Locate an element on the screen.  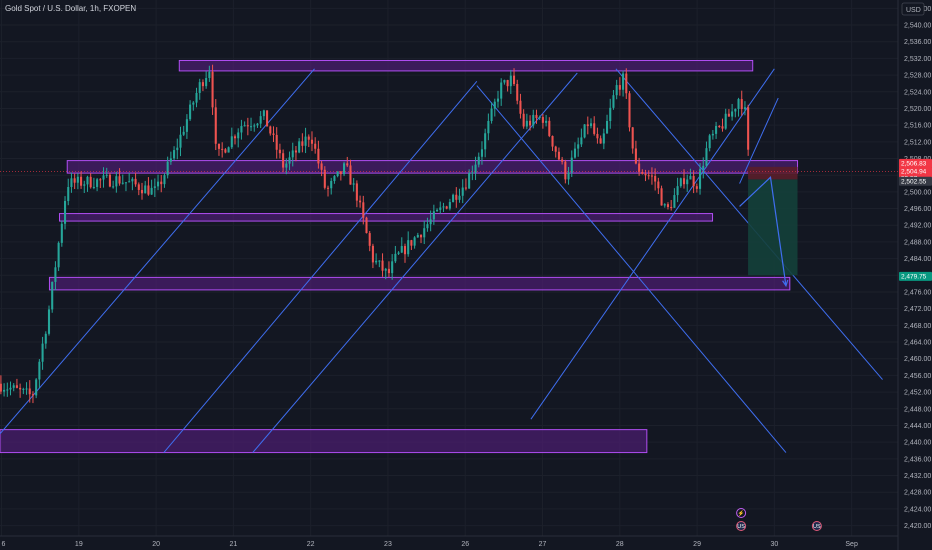
event-us-flag-icon is located at coordinates (816, 526).